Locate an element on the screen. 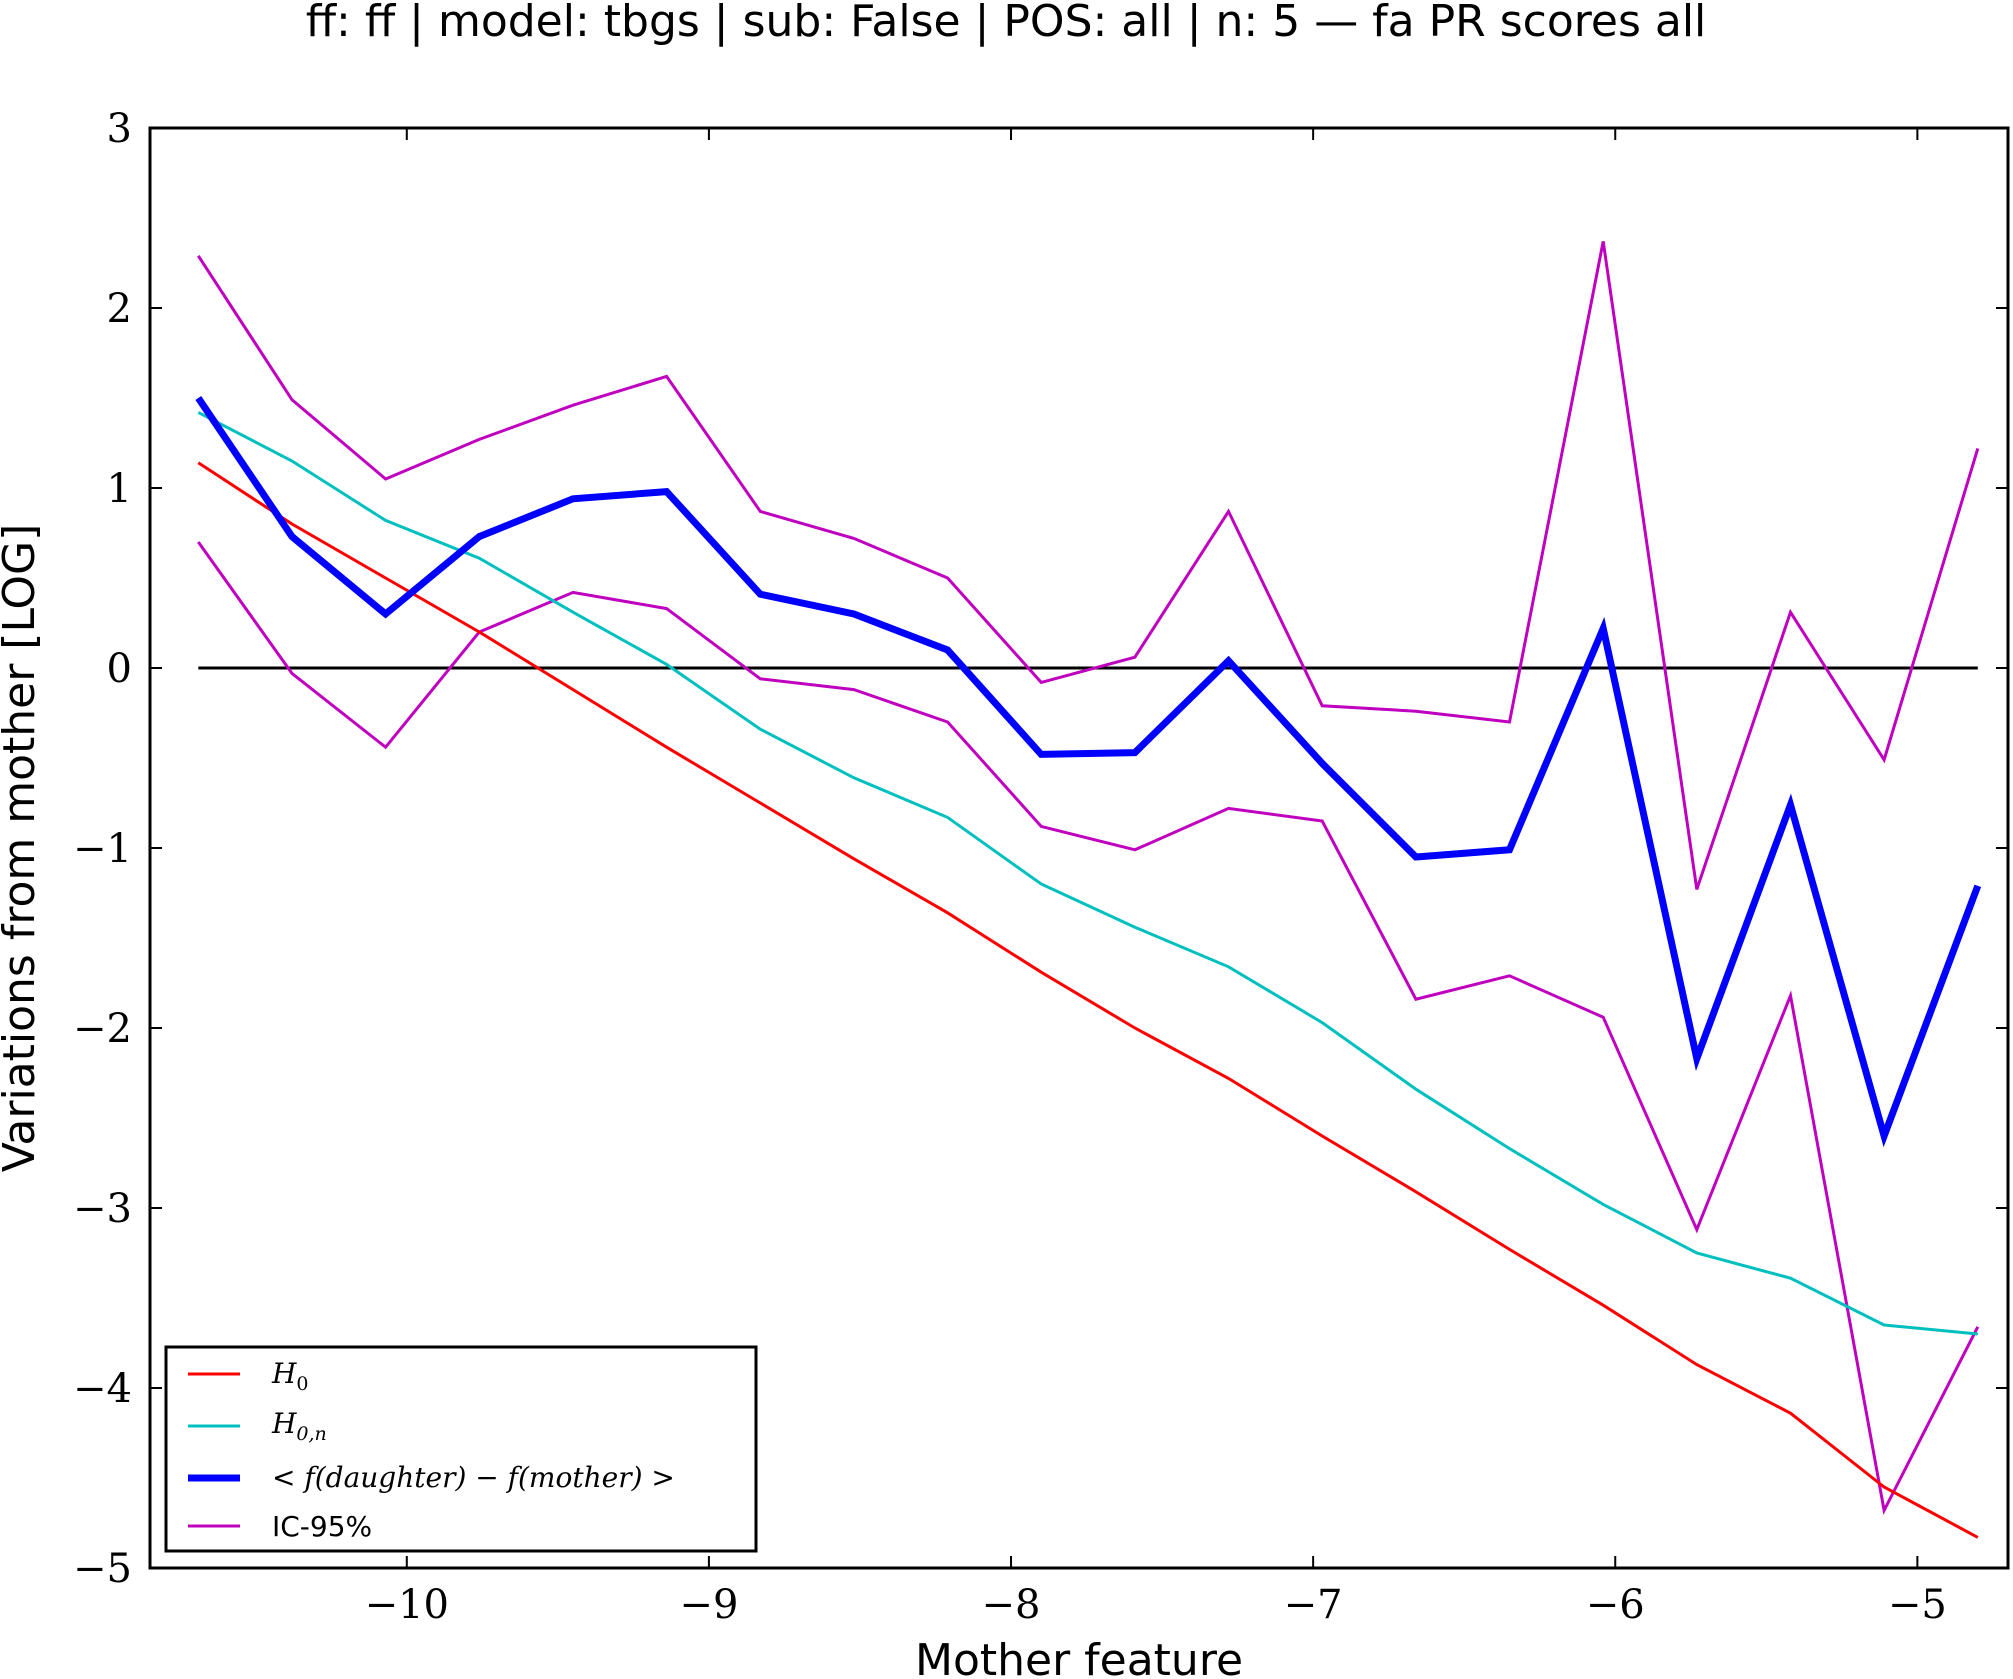  y-tick-label: −5 is located at coordinates (102, 1569).